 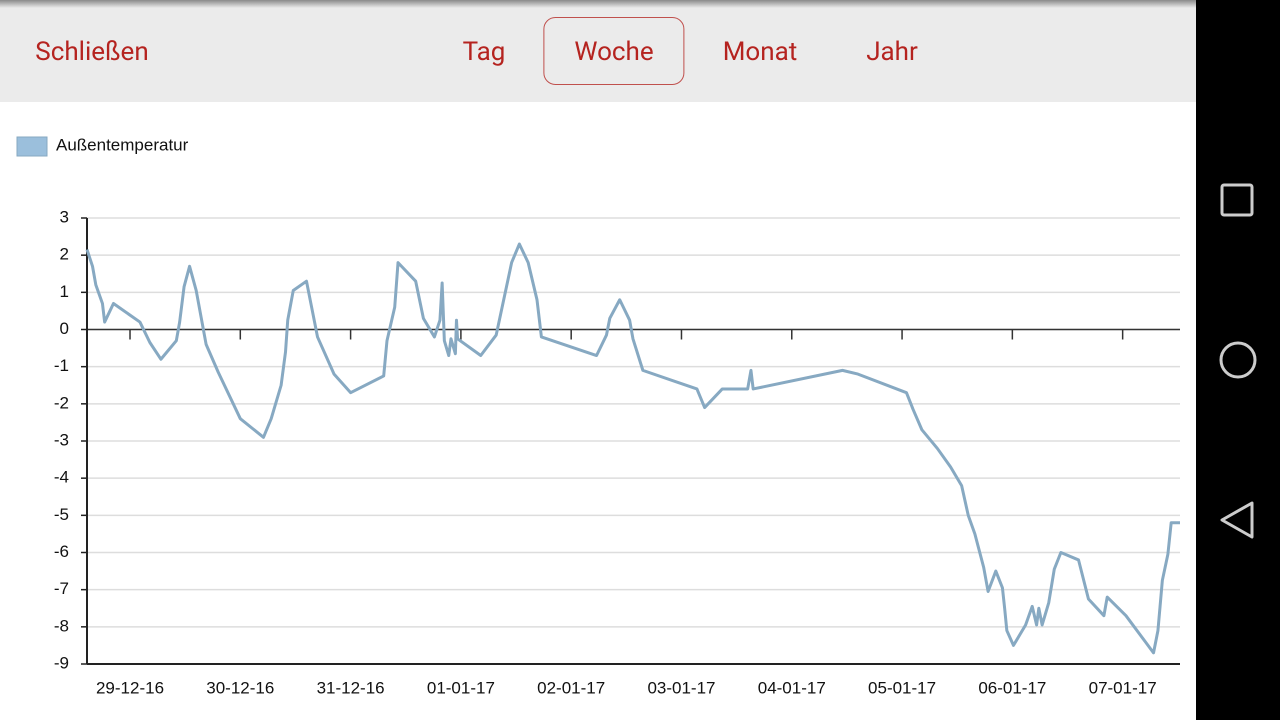 I want to click on top-bar: Schließen Tag Woche Monat Jahr, so click(x=598, y=51).